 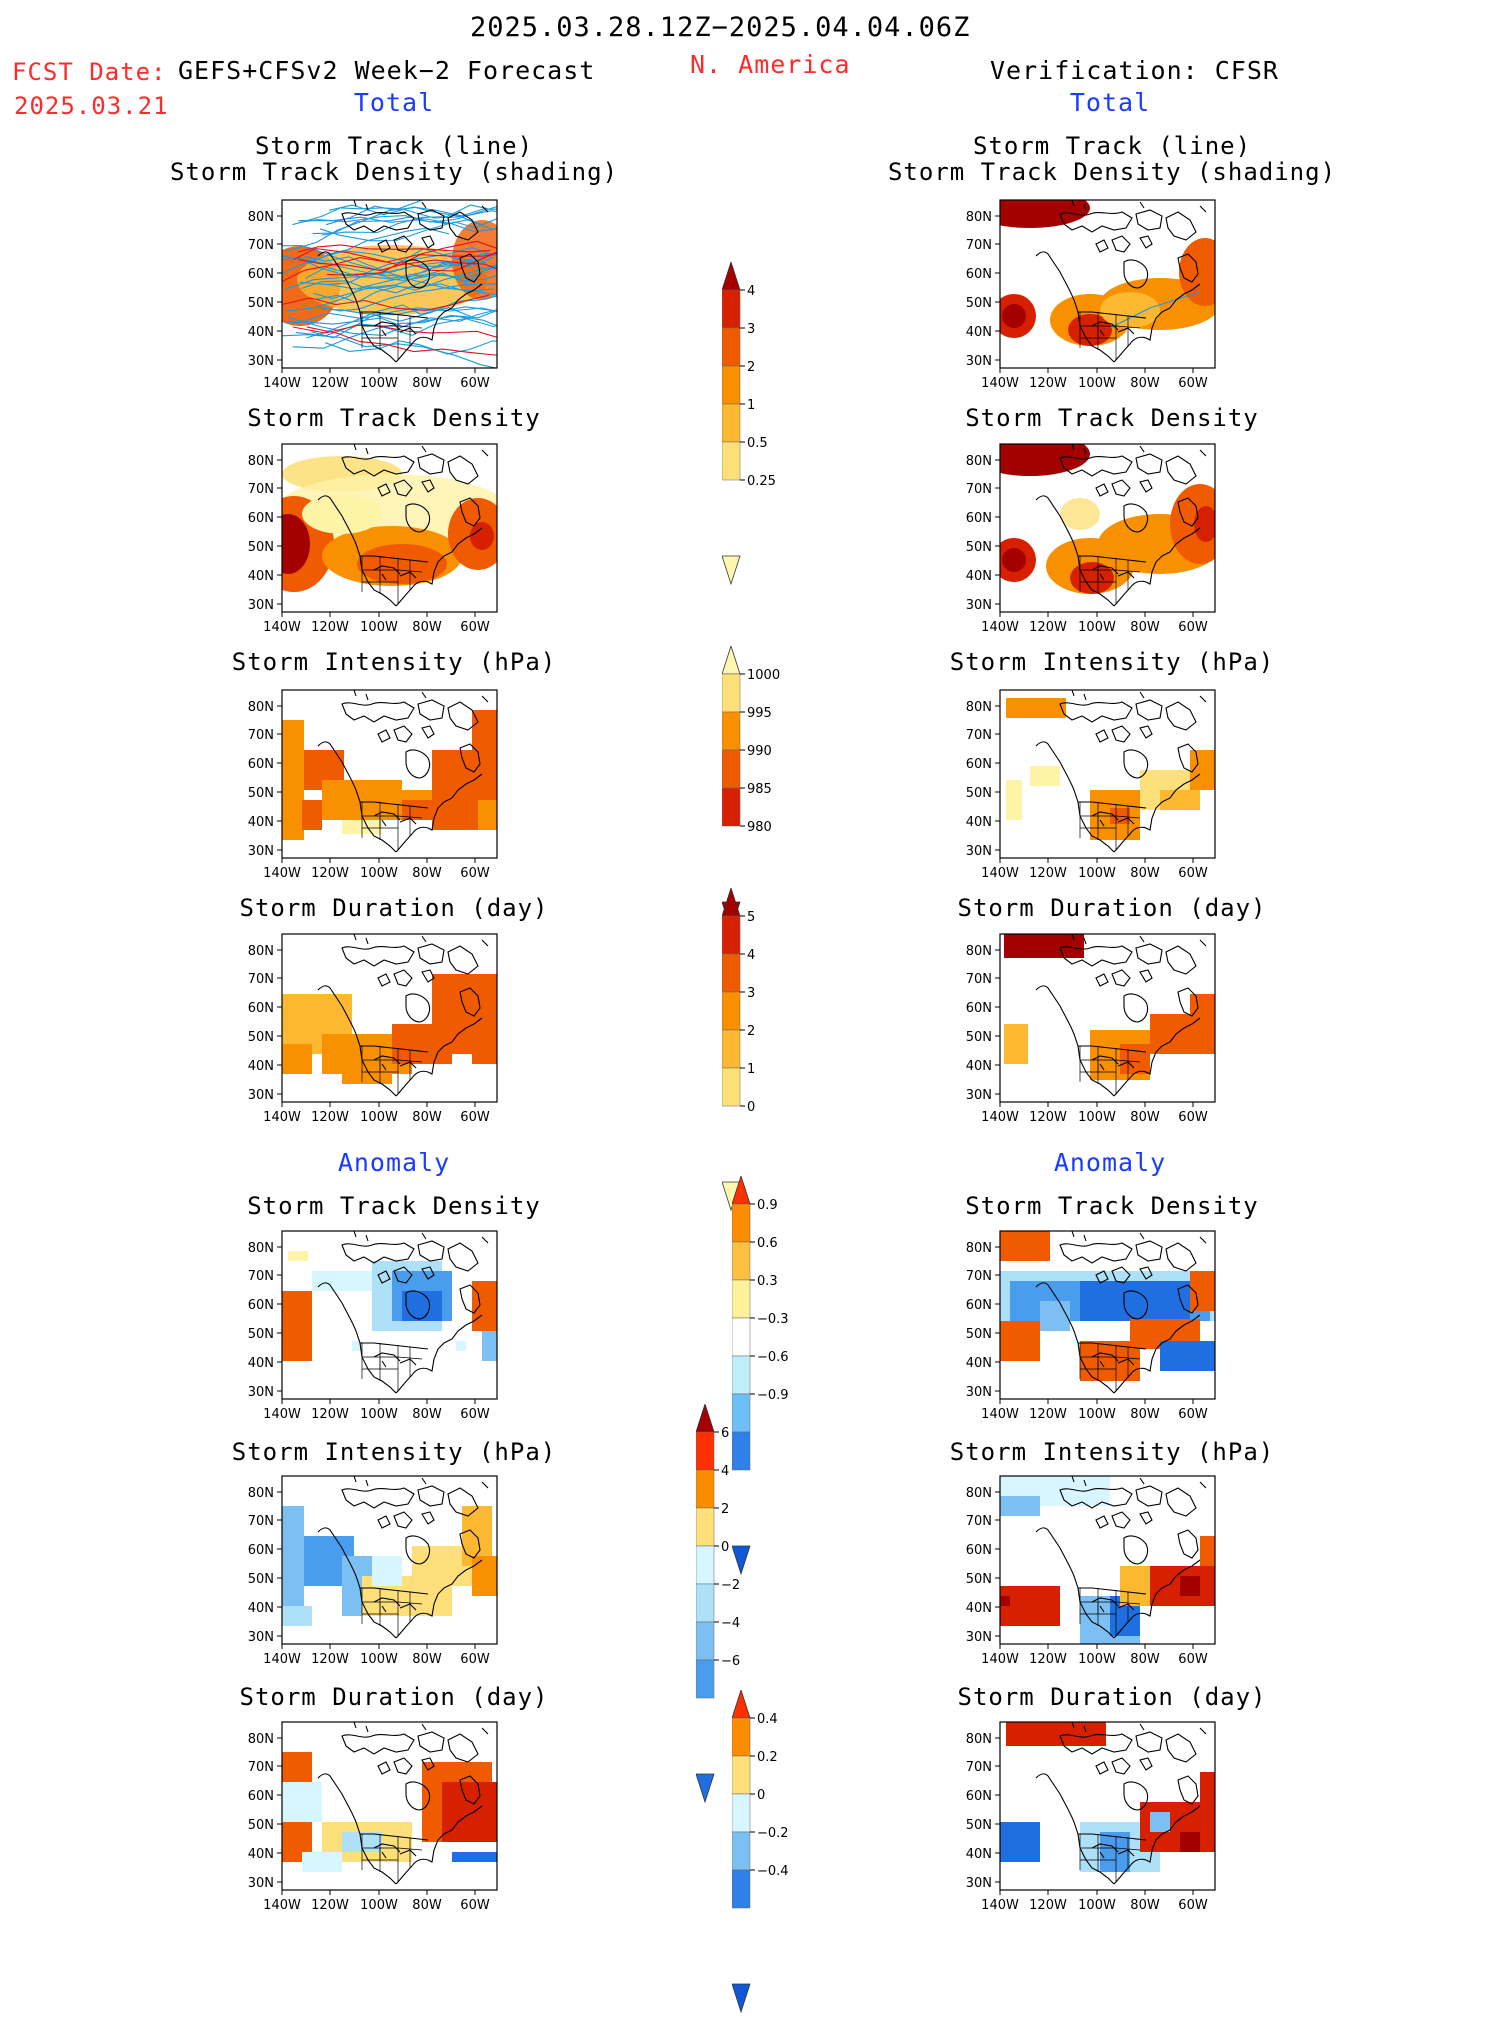 What do you see at coordinates (770, 64) in the screenshot?
I see `region-title: N. America` at bounding box center [770, 64].